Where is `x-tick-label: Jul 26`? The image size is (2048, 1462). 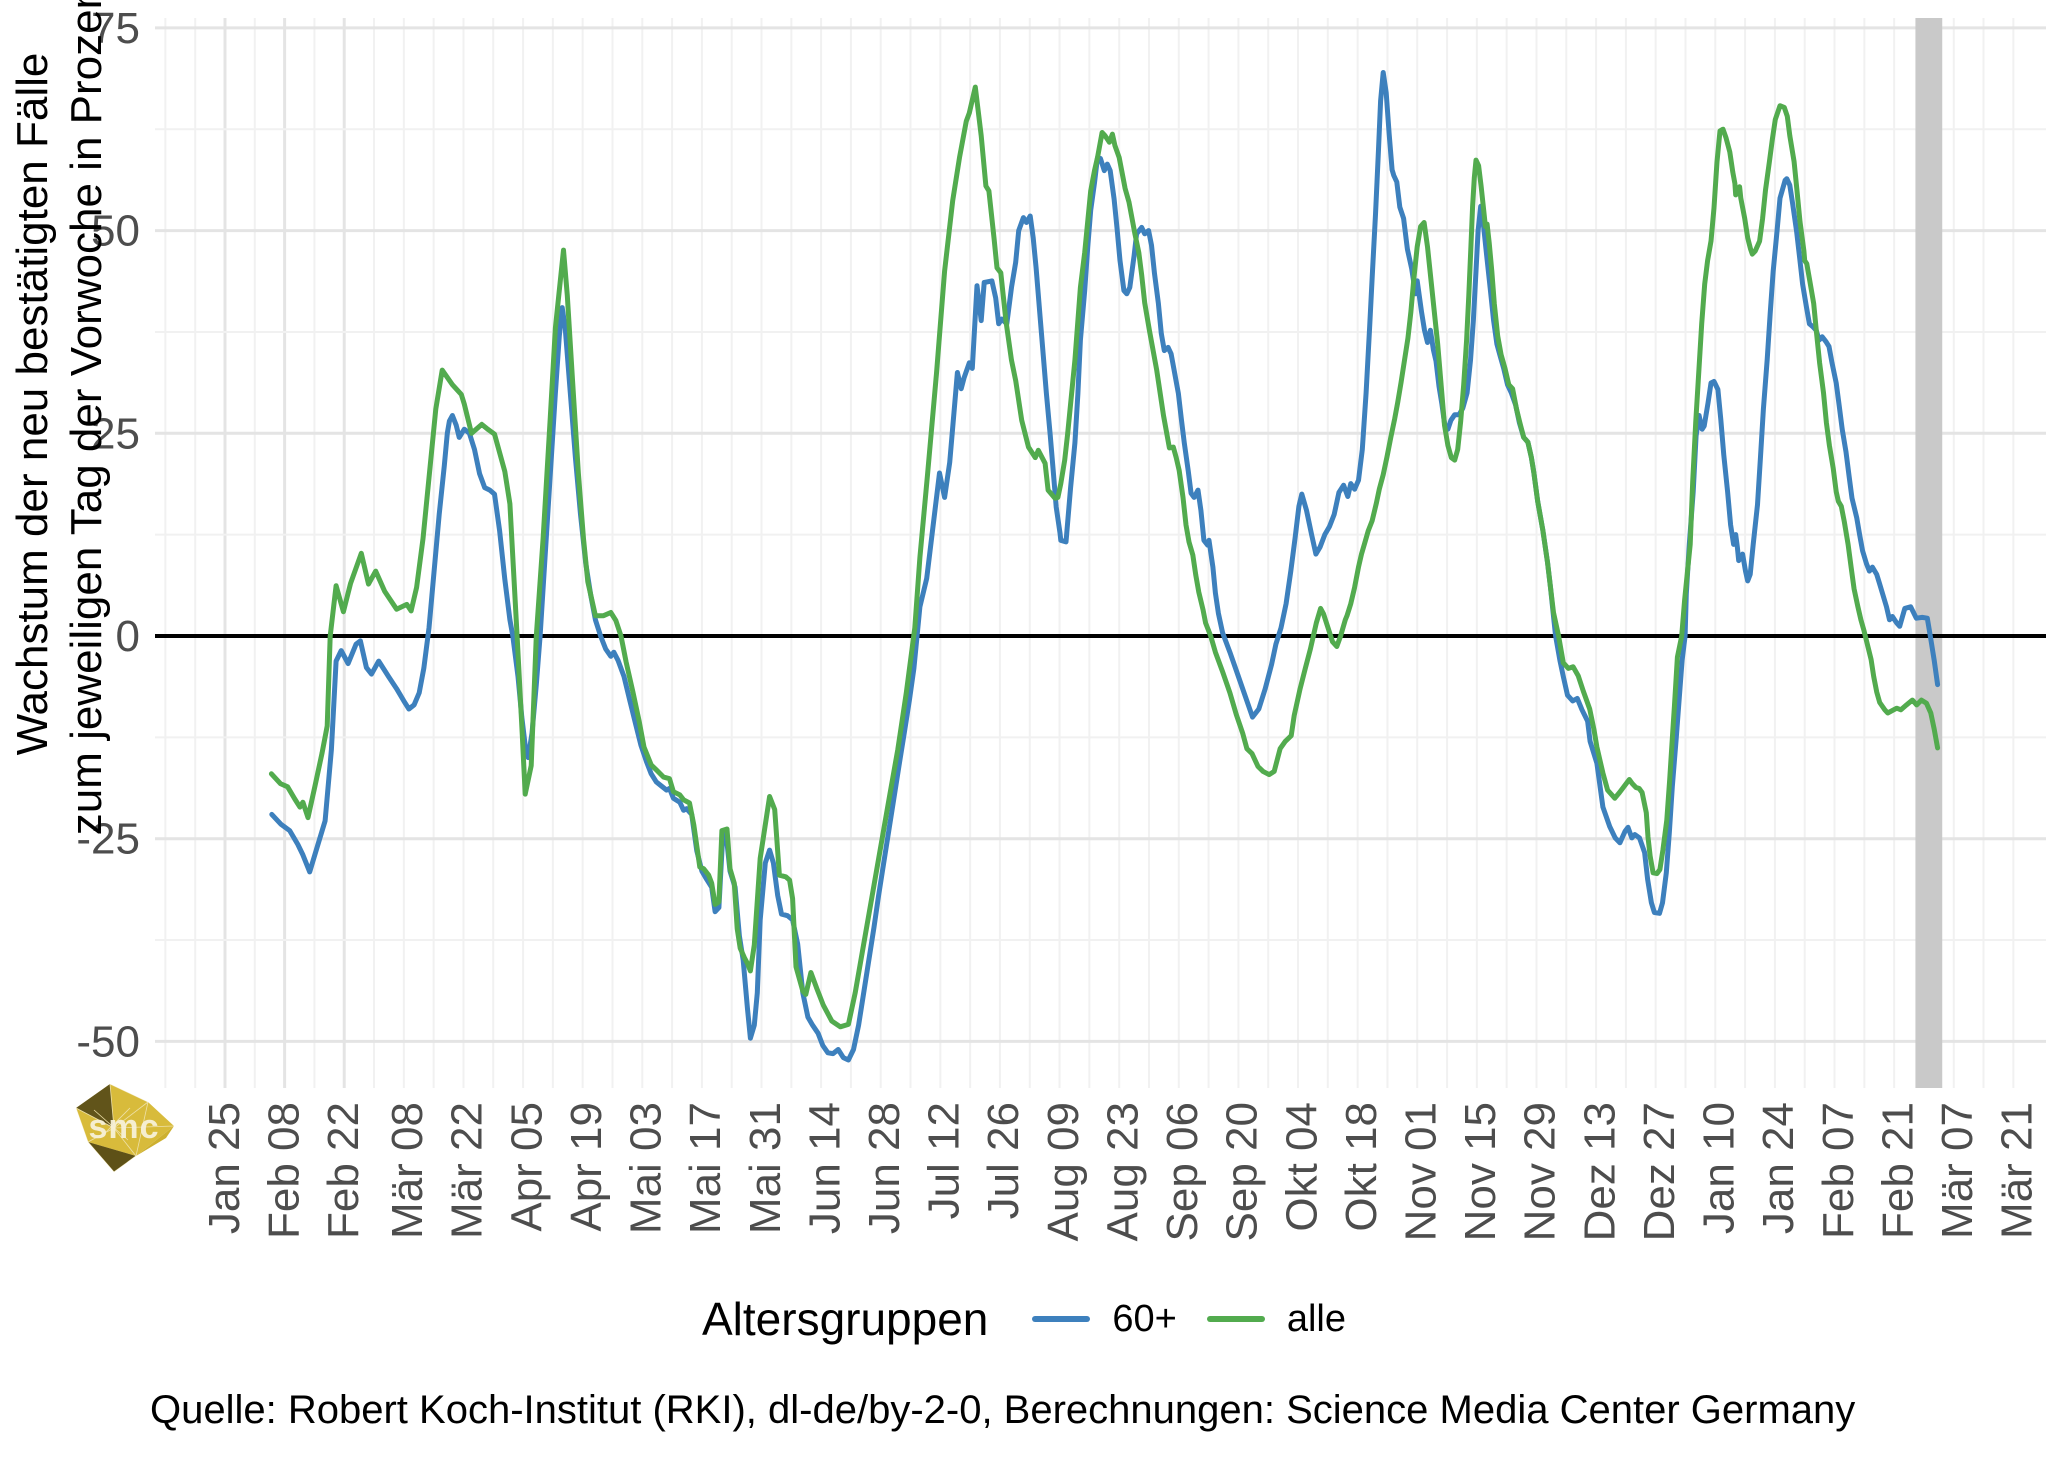 x-tick-label: Jul 26 is located at coordinates (1003, 1160).